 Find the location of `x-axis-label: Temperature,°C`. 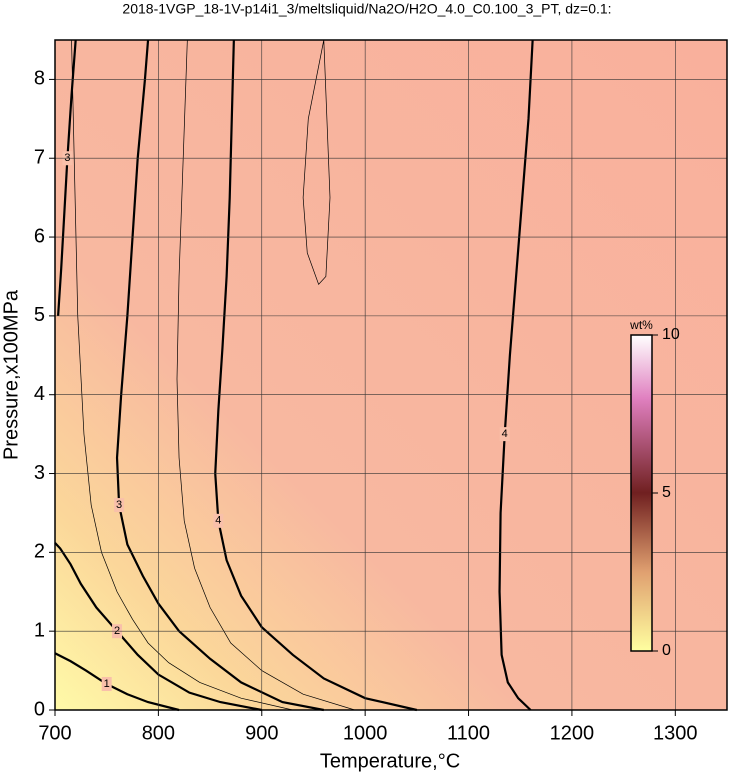

x-axis-label: Temperature,°C is located at coordinates (390, 761).